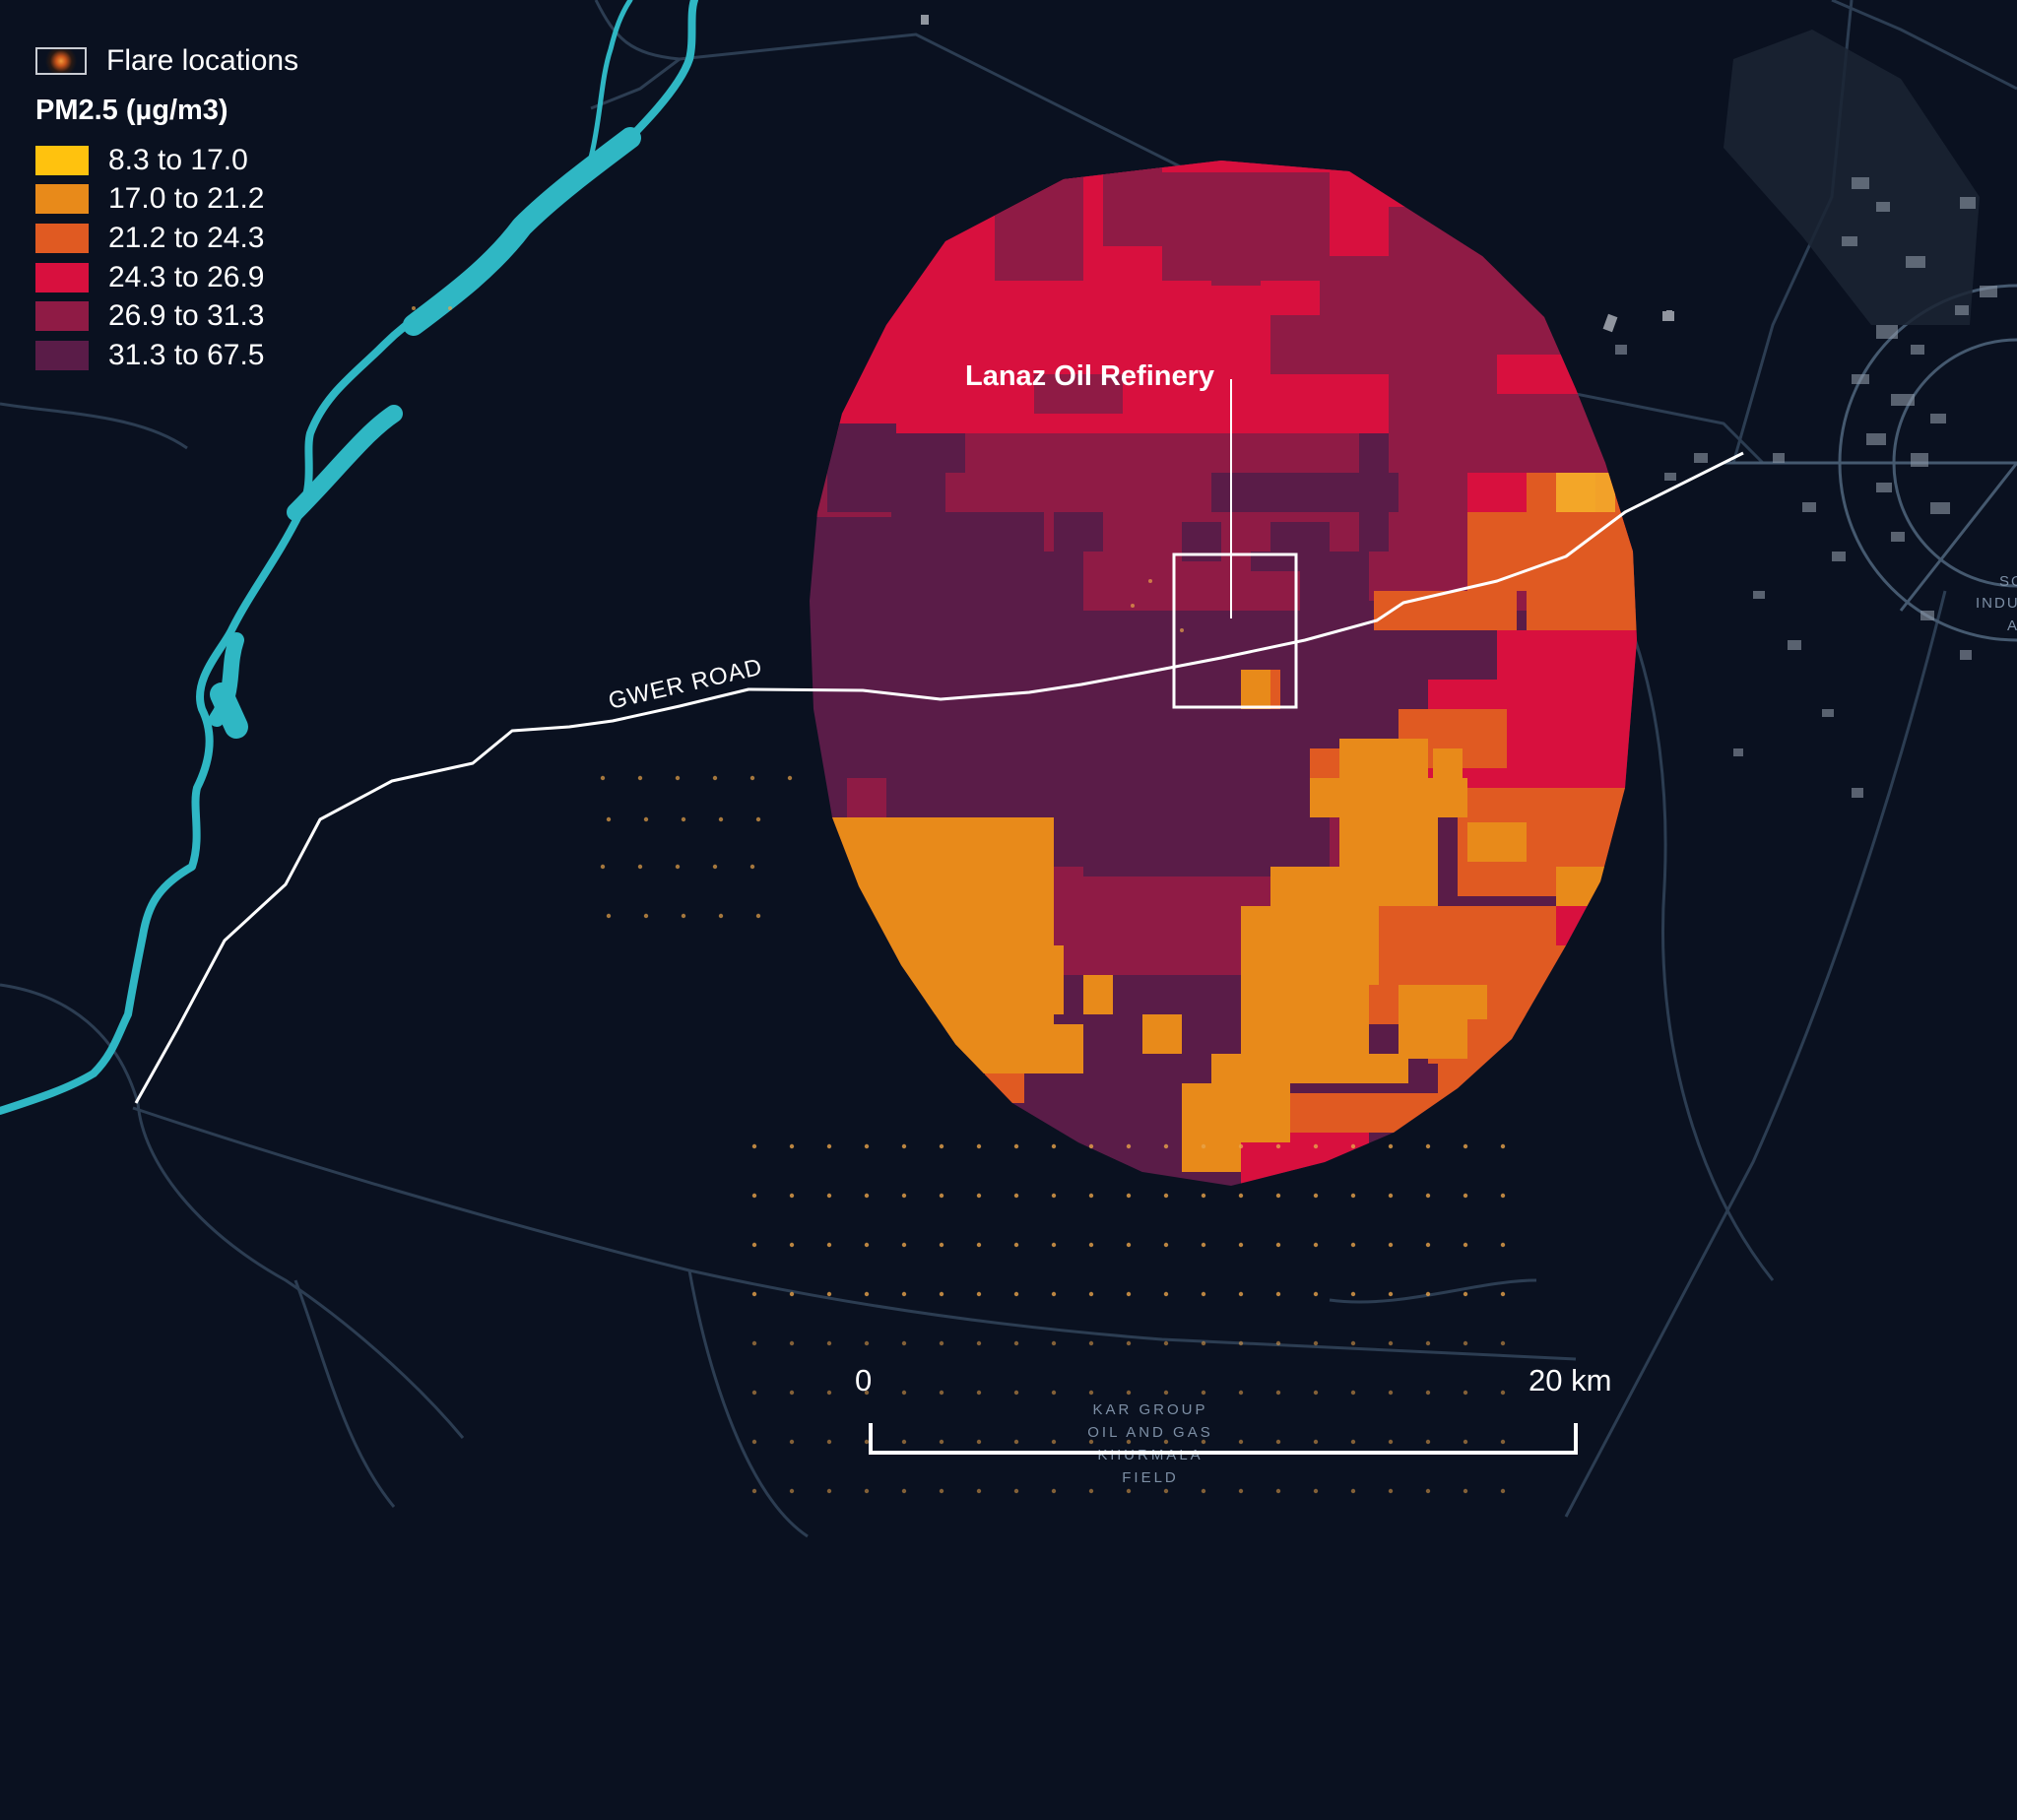 Image resolution: width=2017 pixels, height=1820 pixels. What do you see at coordinates (1223, 1439) in the screenshot?
I see `scale-bar-line` at bounding box center [1223, 1439].